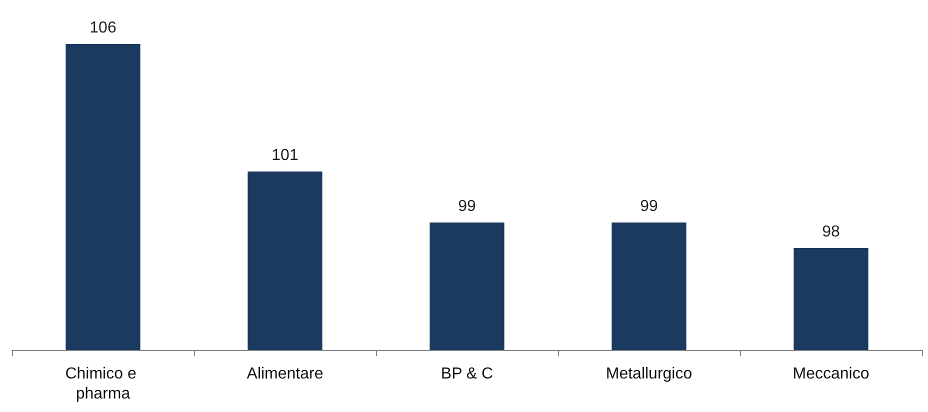 This screenshot has width=928, height=412. What do you see at coordinates (649, 374) in the screenshot?
I see `x-tick-label: Metallurgico` at bounding box center [649, 374].